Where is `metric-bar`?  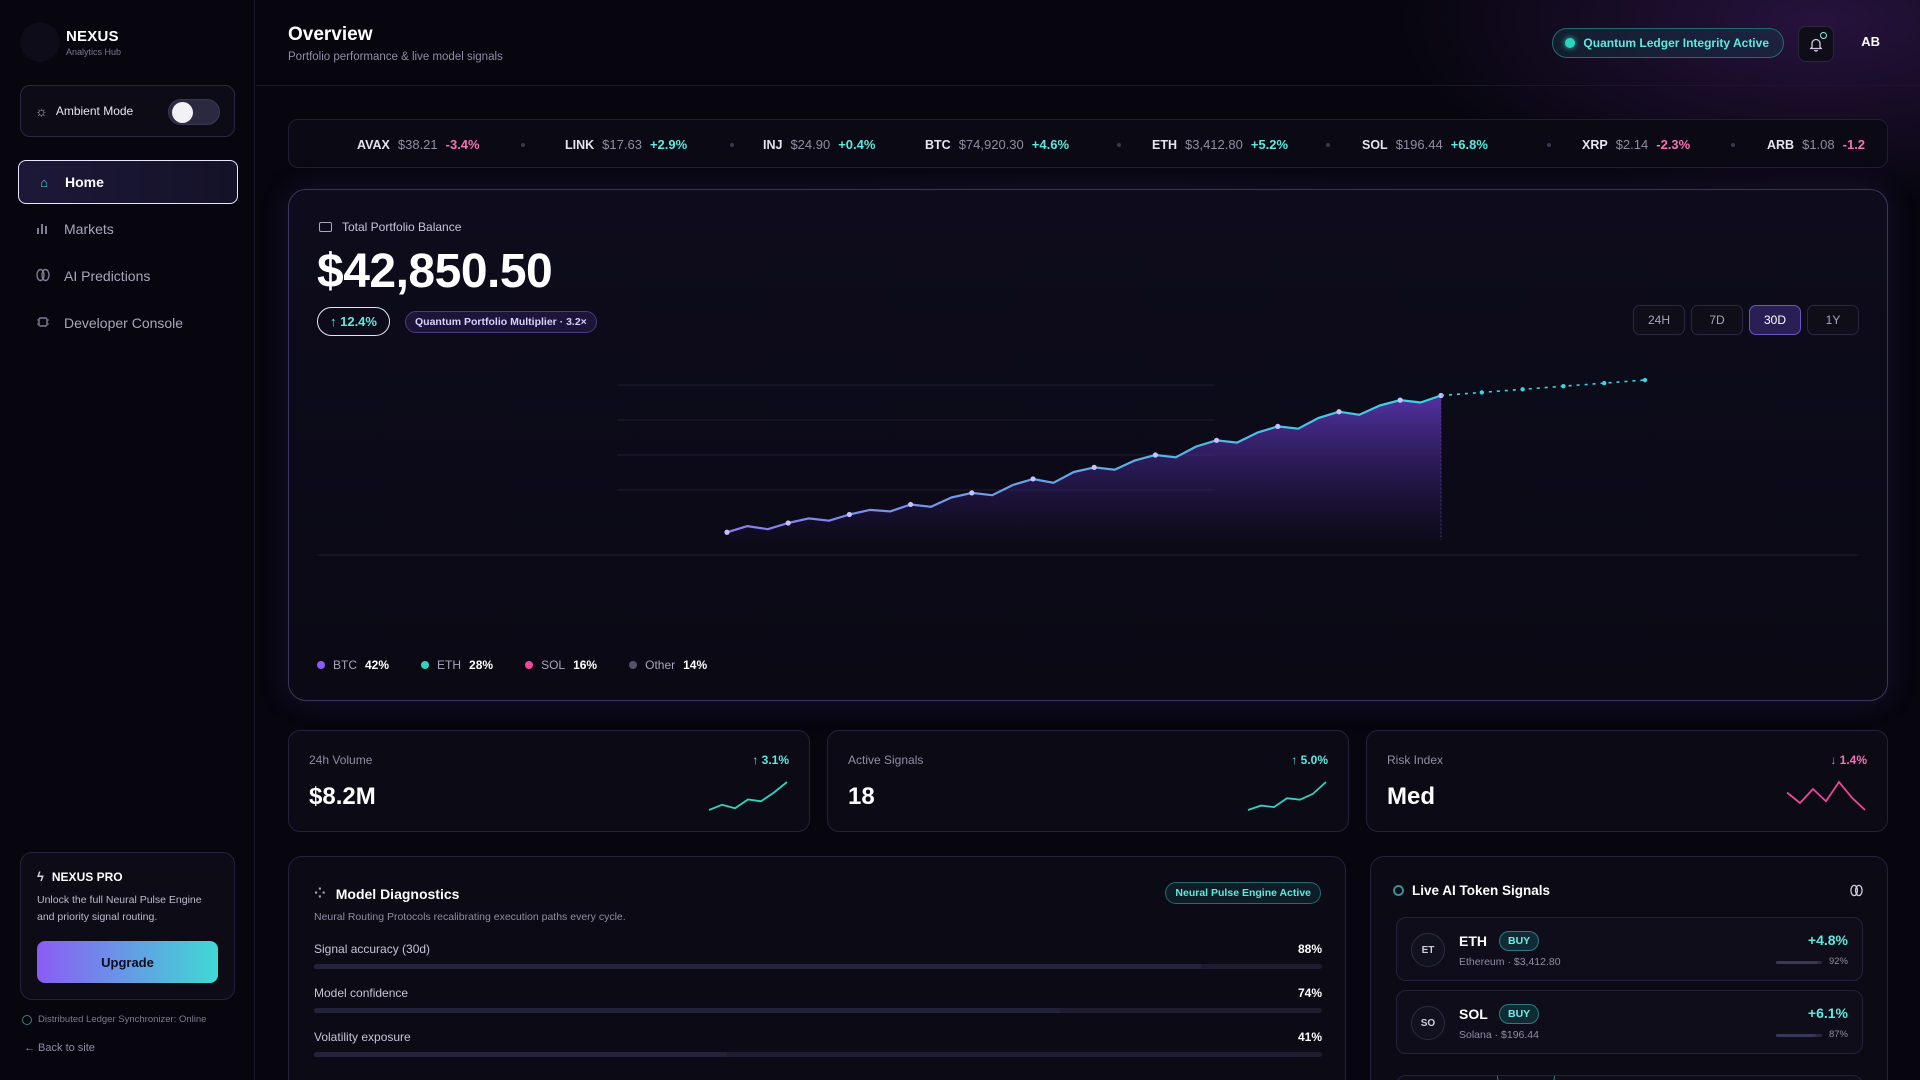
metric-bar is located at coordinates (818, 1010).